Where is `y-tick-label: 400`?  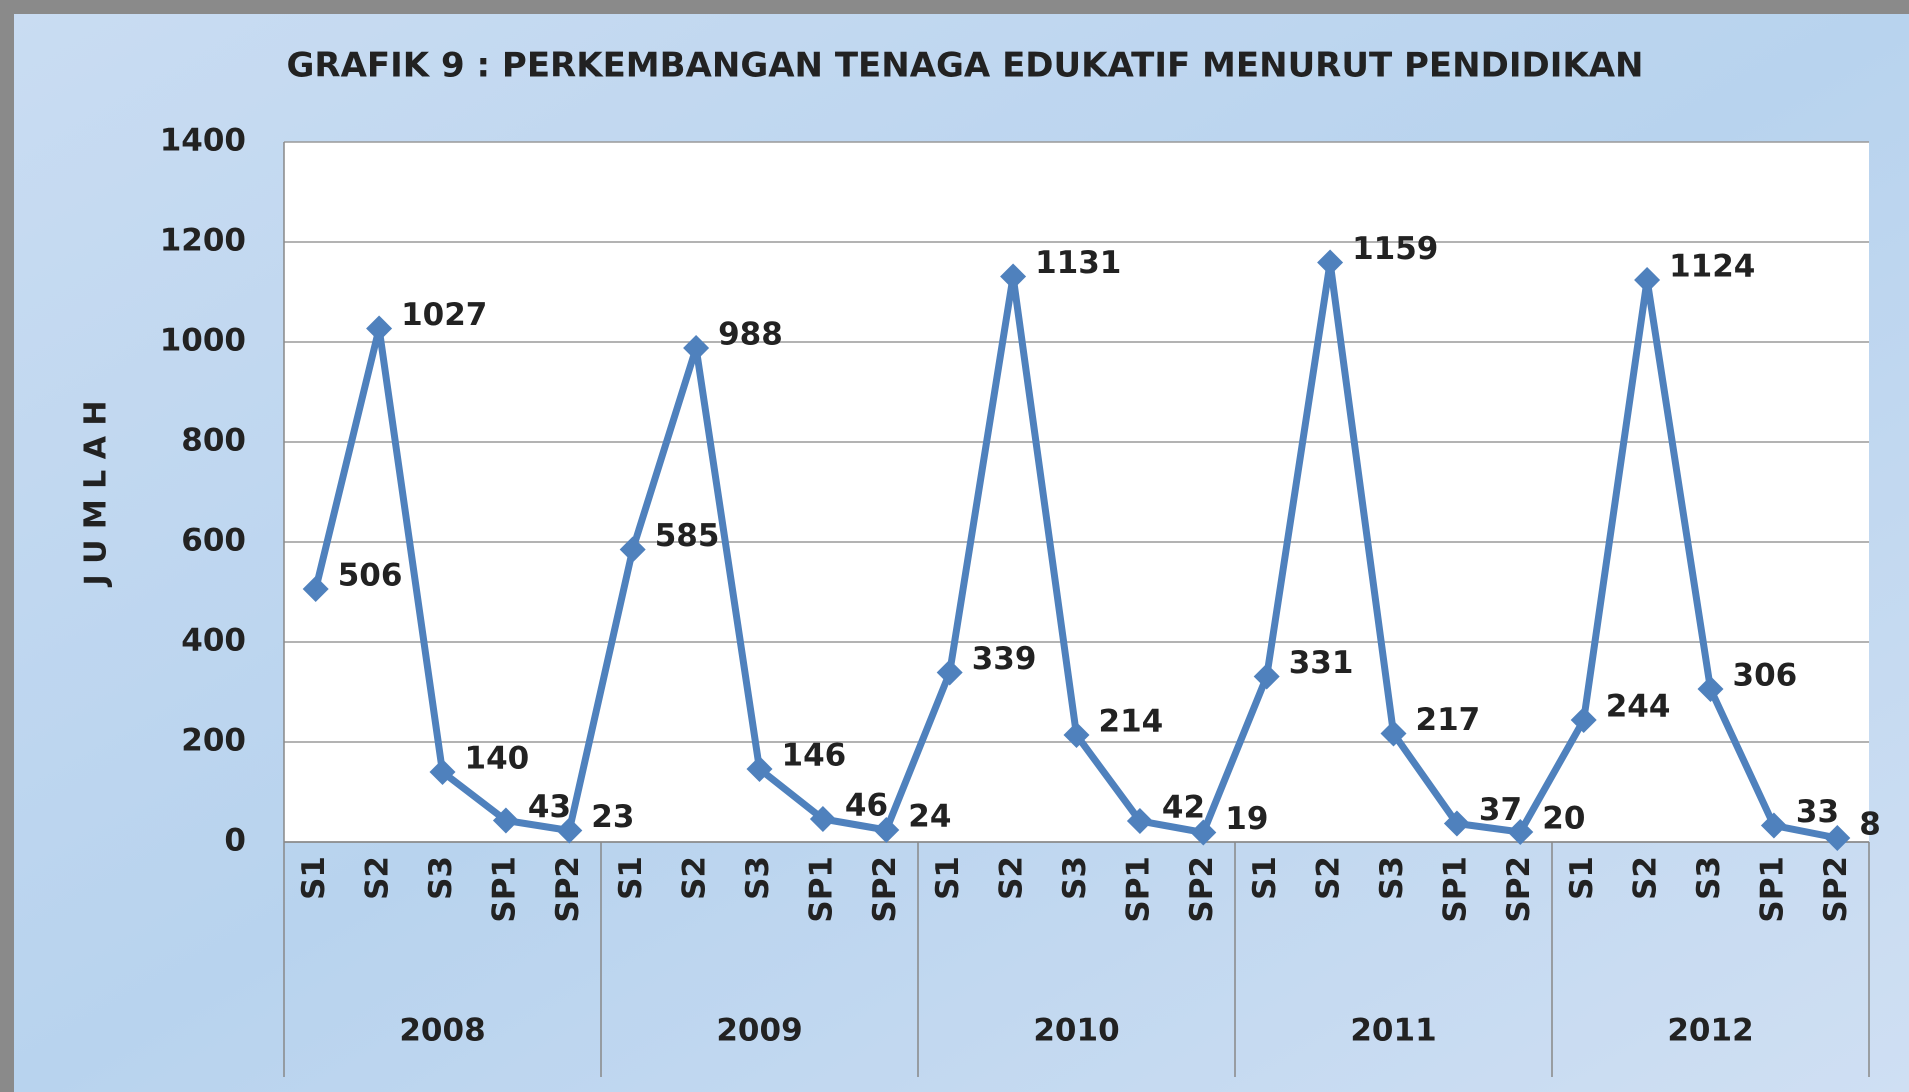 y-tick-label: 400 is located at coordinates (213, 641).